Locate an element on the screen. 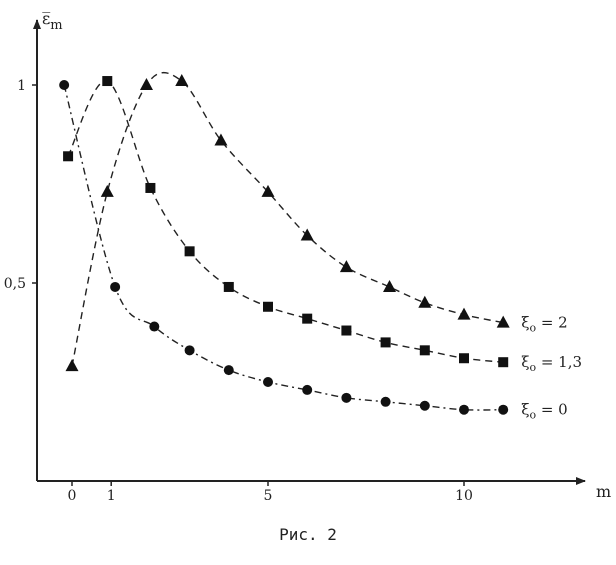 The width and height of the screenshot is (616, 565). x-tick-label: 1 is located at coordinates (111, 496).